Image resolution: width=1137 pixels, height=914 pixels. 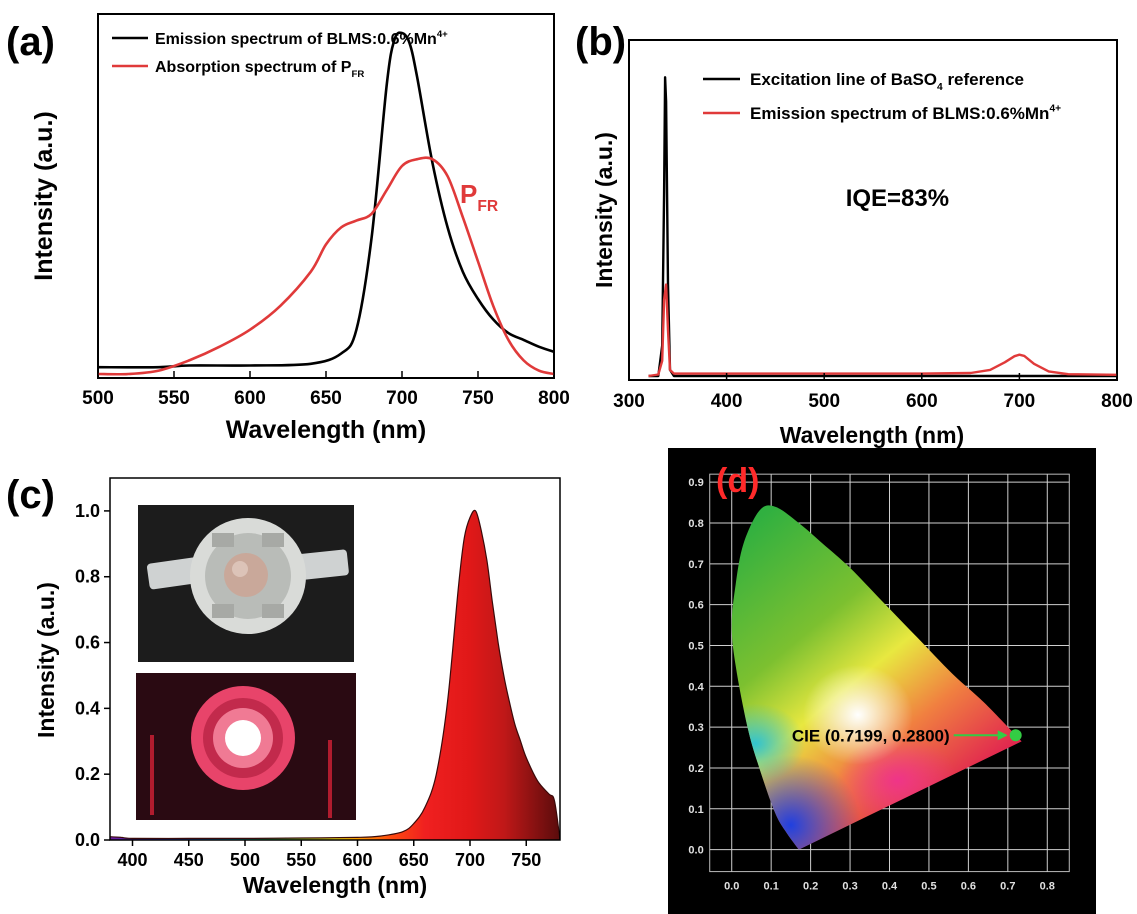 What do you see at coordinates (871, 735) in the screenshot?
I see `plot-d-cie-label: CIE (0.7199, 0.2800)` at bounding box center [871, 735].